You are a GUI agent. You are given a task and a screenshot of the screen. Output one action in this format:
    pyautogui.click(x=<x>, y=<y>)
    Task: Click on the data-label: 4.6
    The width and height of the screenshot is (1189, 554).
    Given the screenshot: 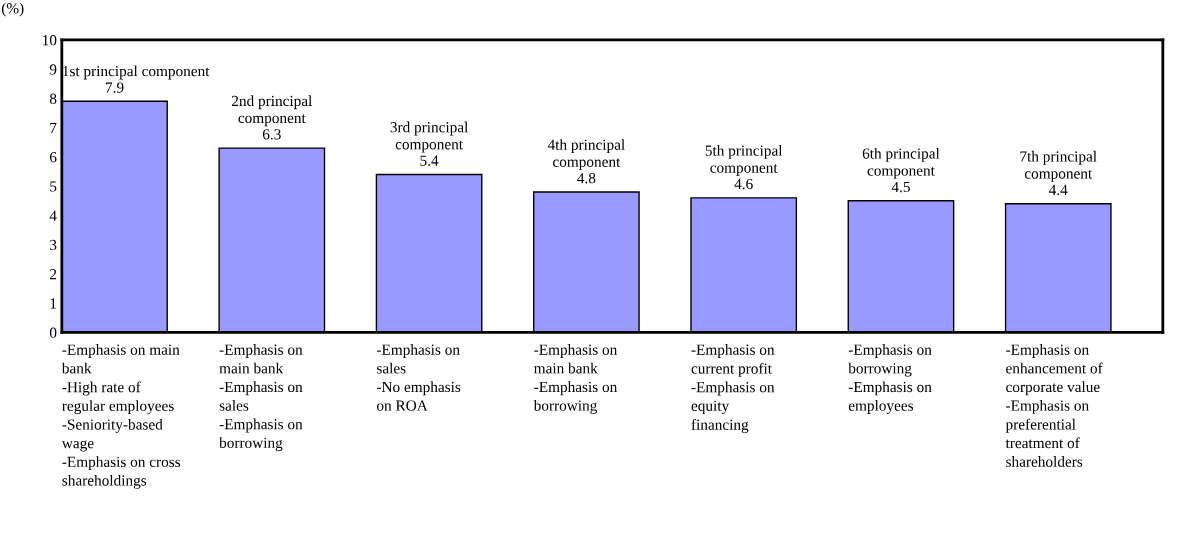 What is the action you would take?
    pyautogui.click(x=743, y=184)
    